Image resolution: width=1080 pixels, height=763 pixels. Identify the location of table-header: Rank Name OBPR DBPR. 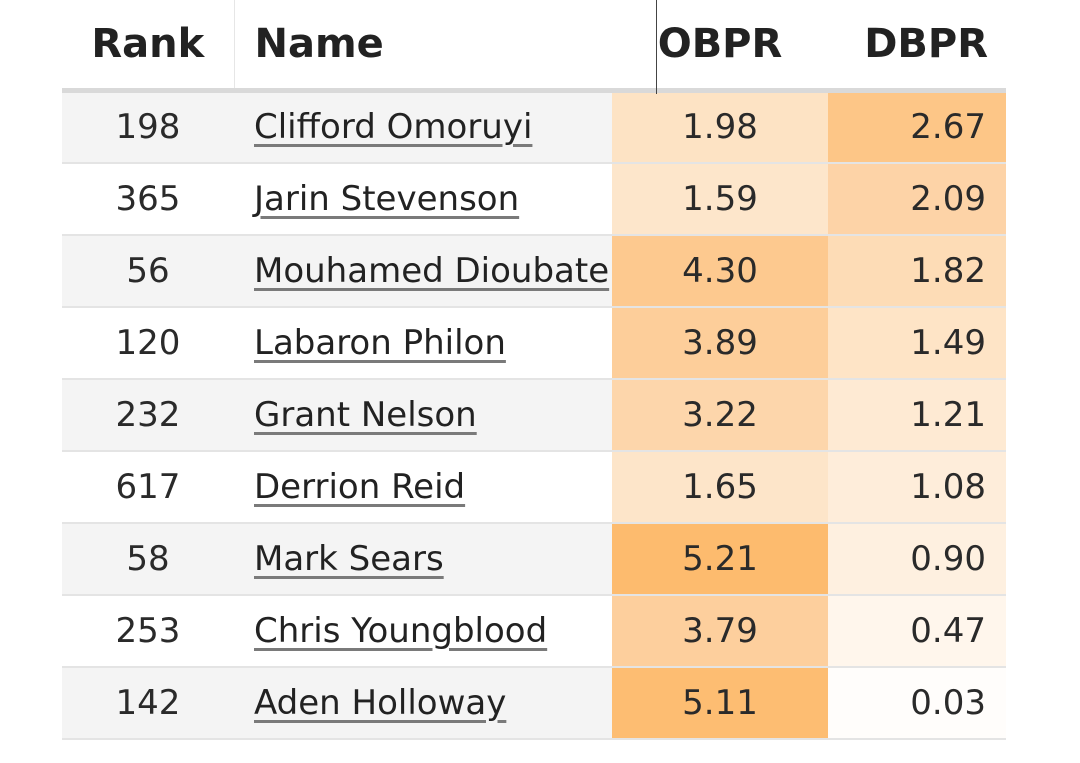
(534, 47).